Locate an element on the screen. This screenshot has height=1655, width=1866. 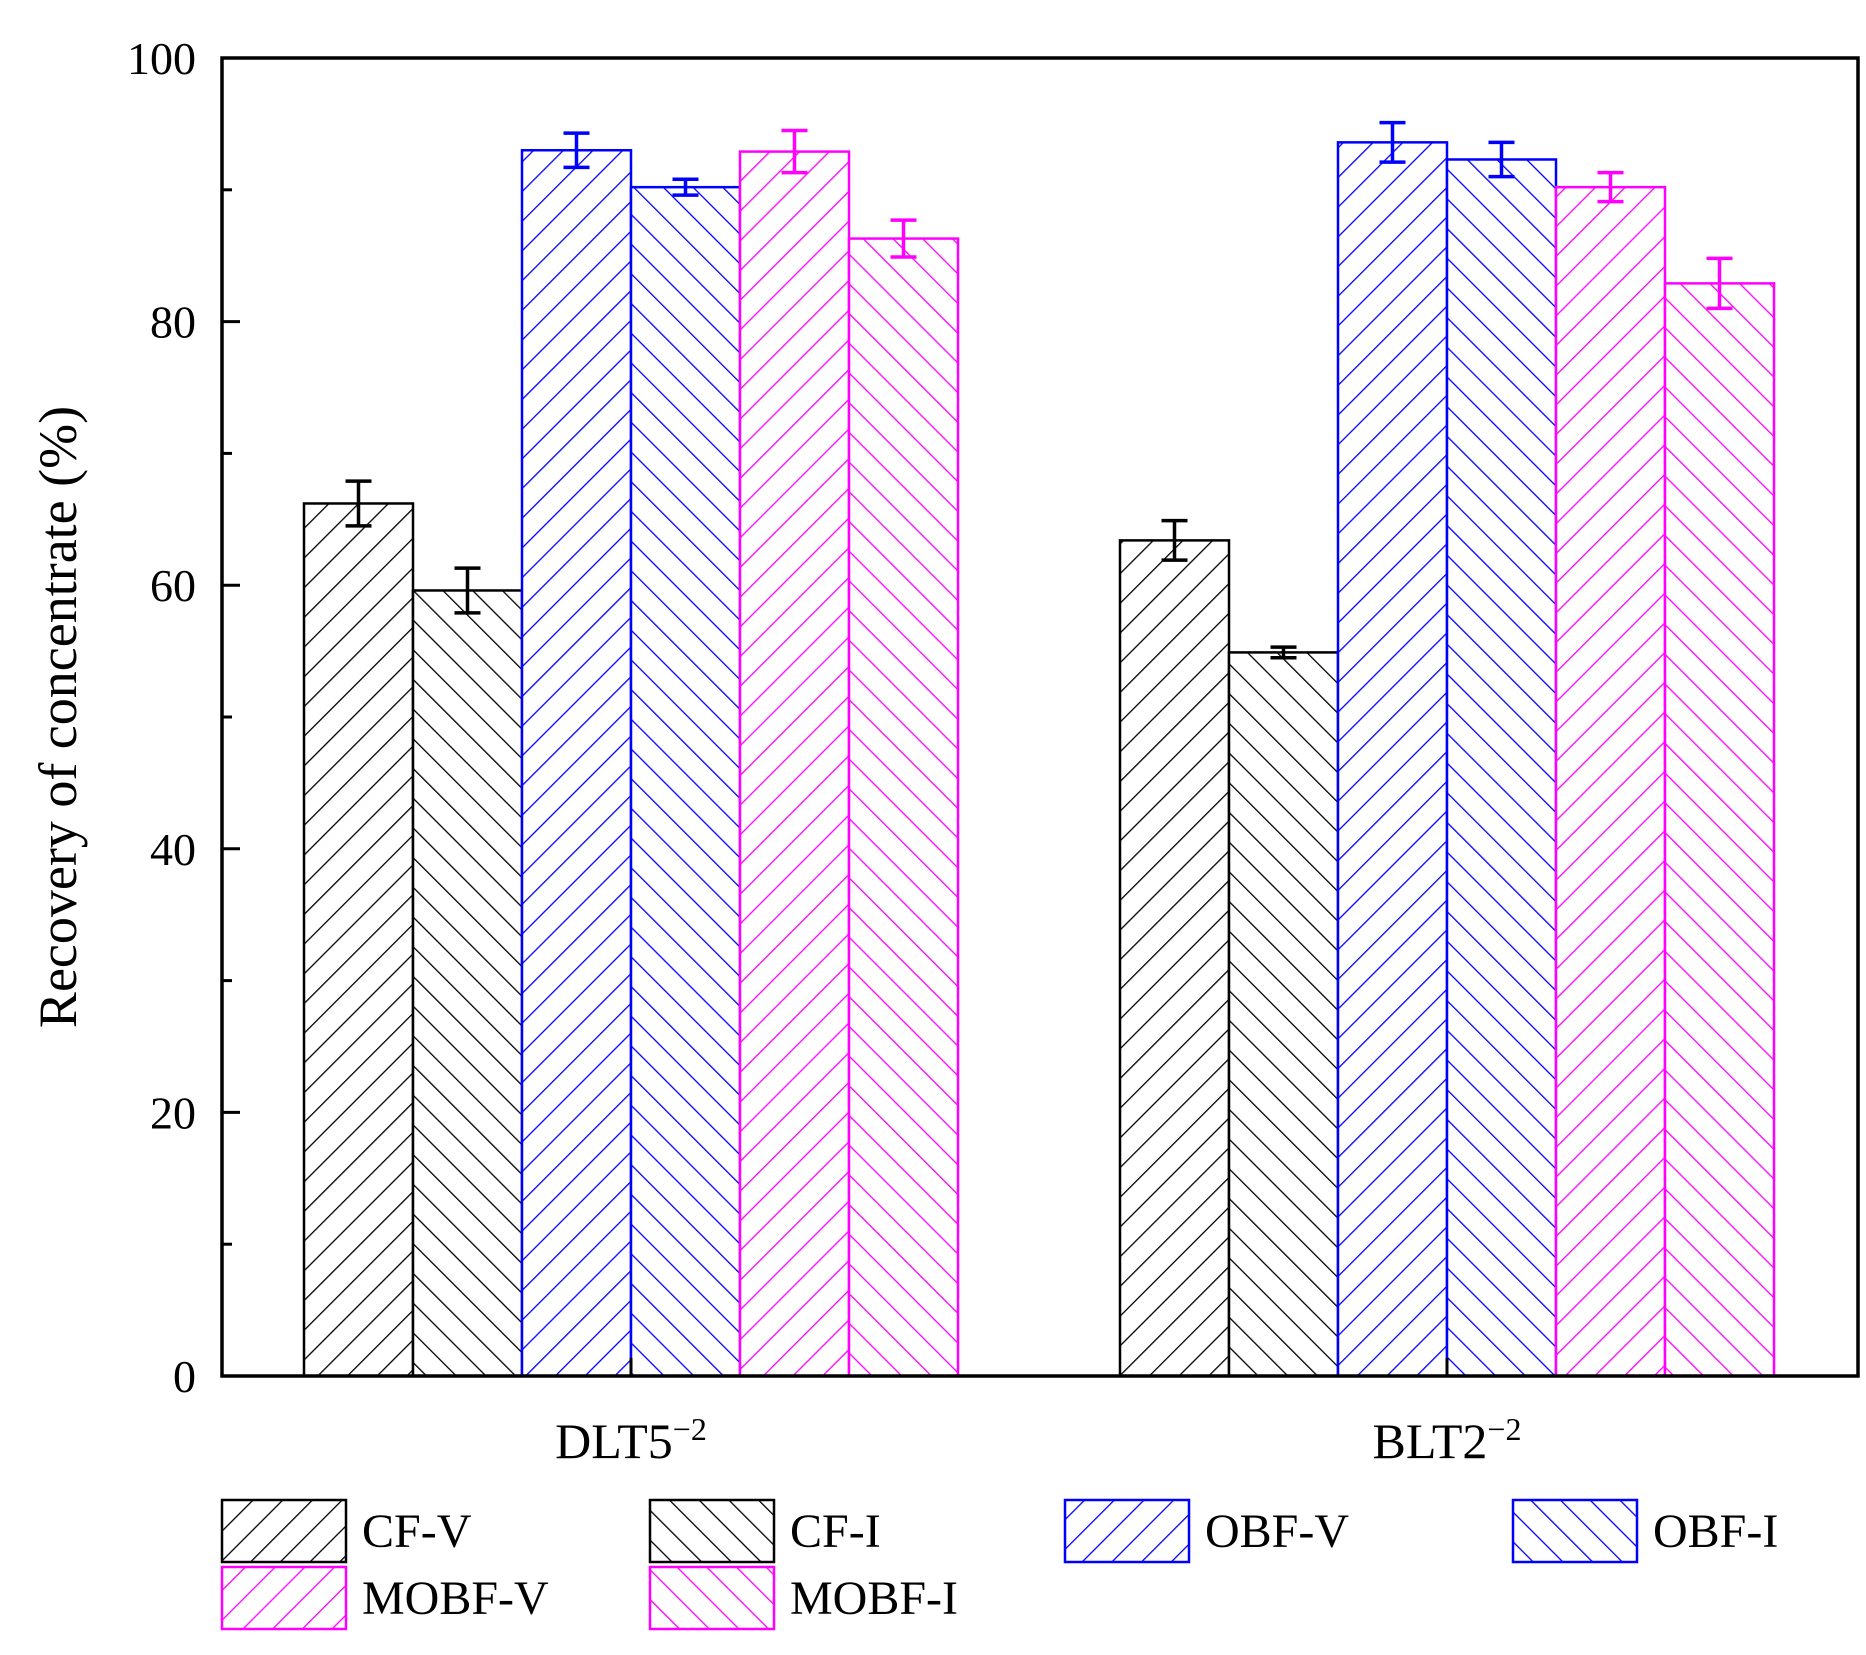
legend-label-cf-v: CF-V is located at coordinates (417, 1531).